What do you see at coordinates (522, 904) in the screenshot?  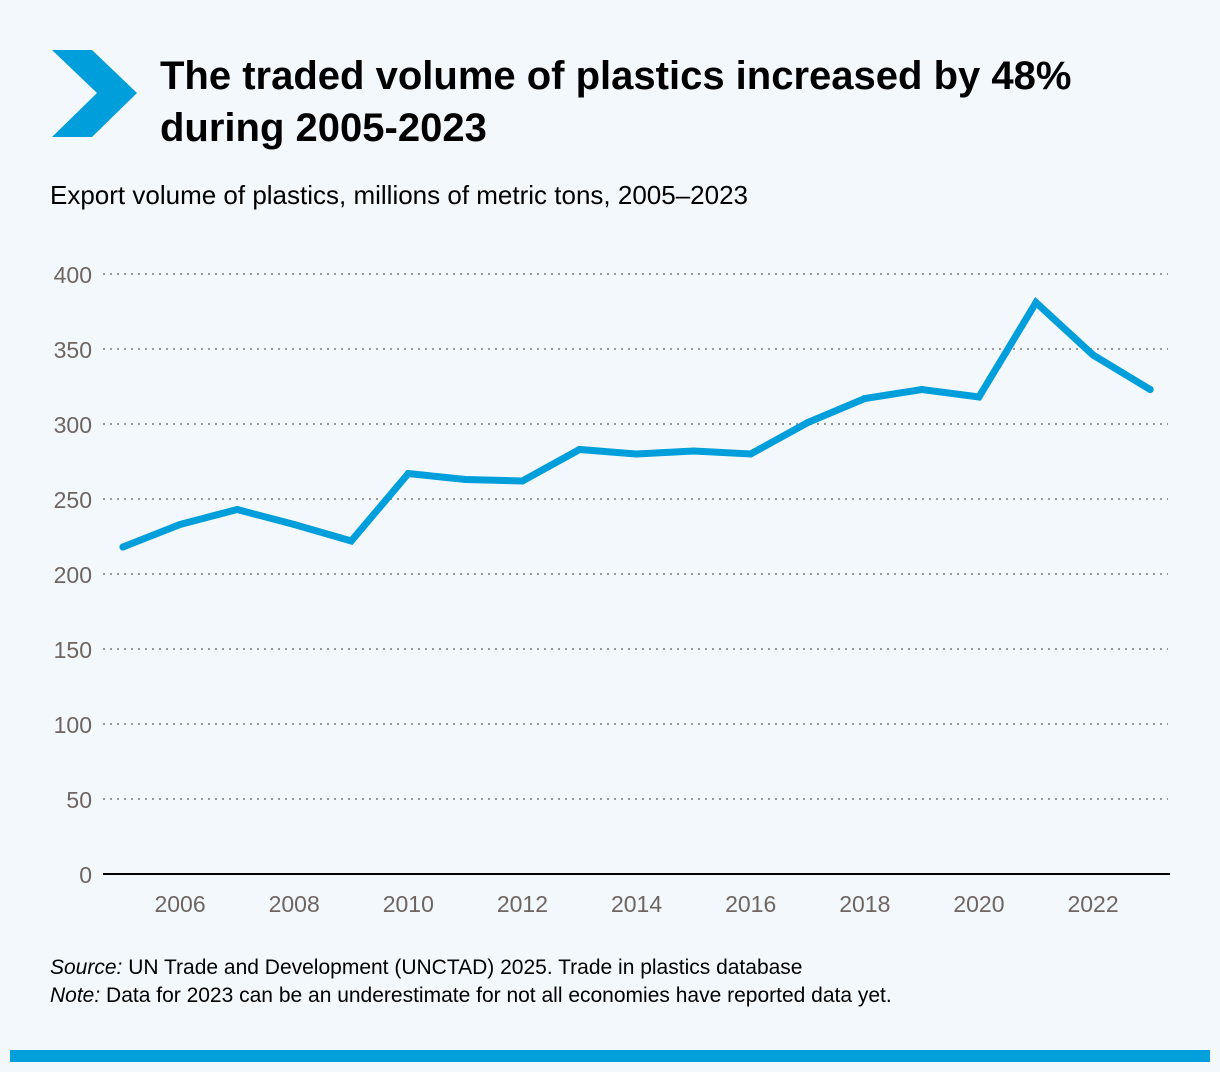 I see `x-tick-label: 2012` at bounding box center [522, 904].